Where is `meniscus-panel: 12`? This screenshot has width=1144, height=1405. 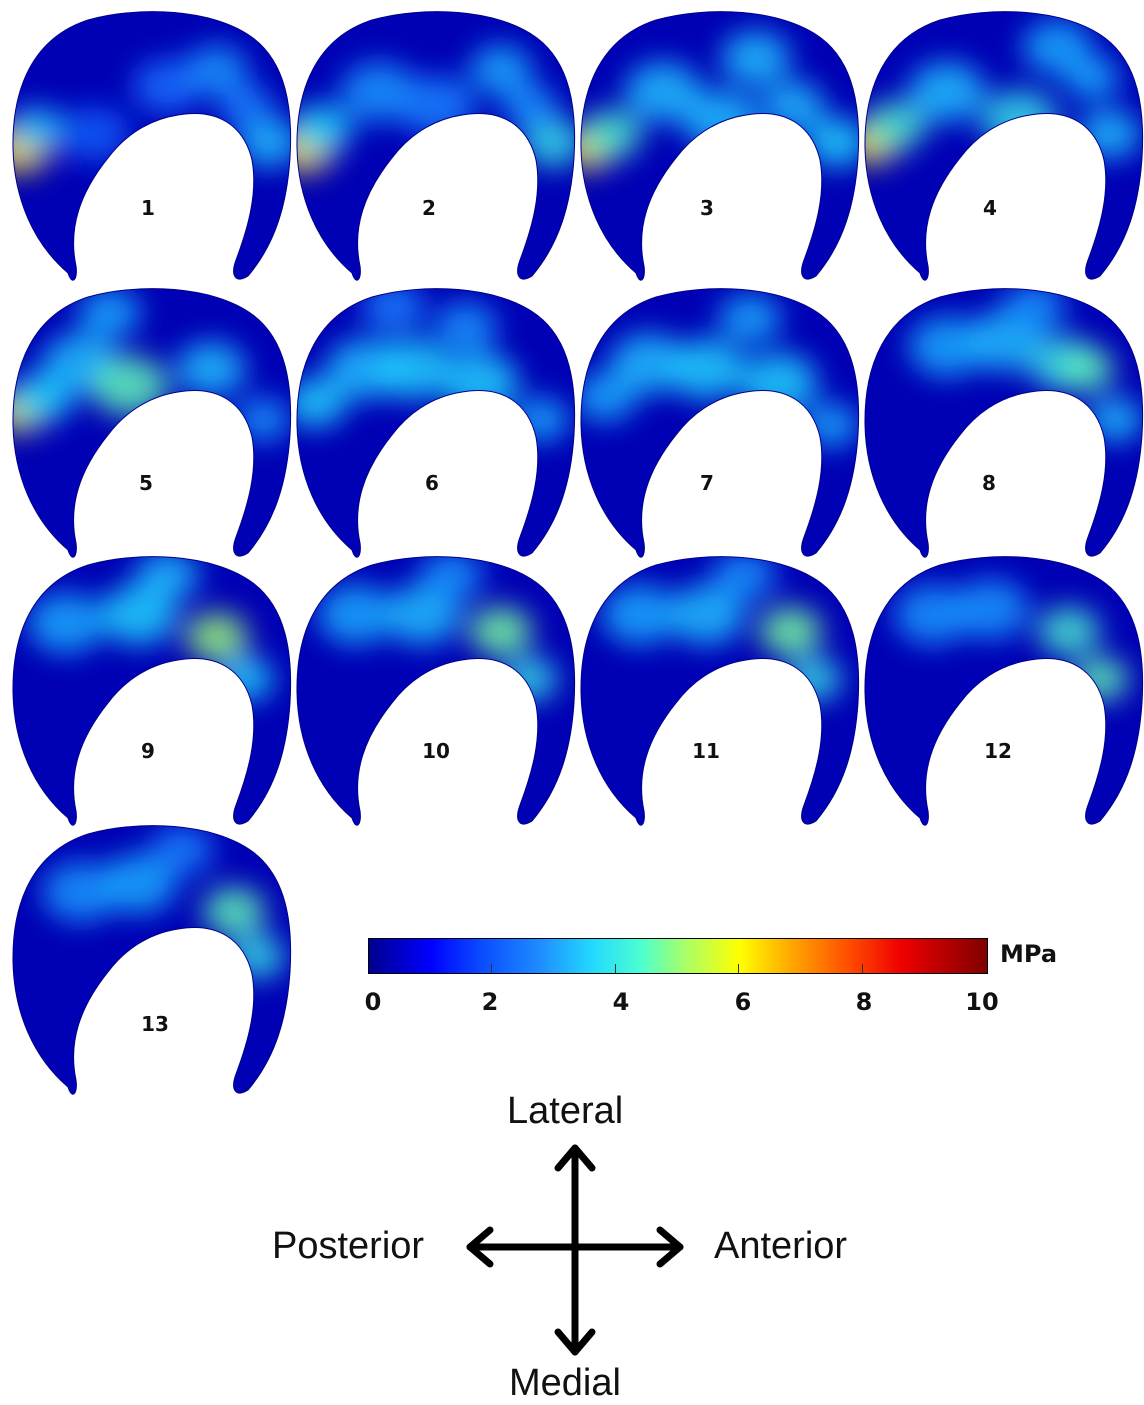
meniscus-panel: 12 is located at coordinates (1002, 693).